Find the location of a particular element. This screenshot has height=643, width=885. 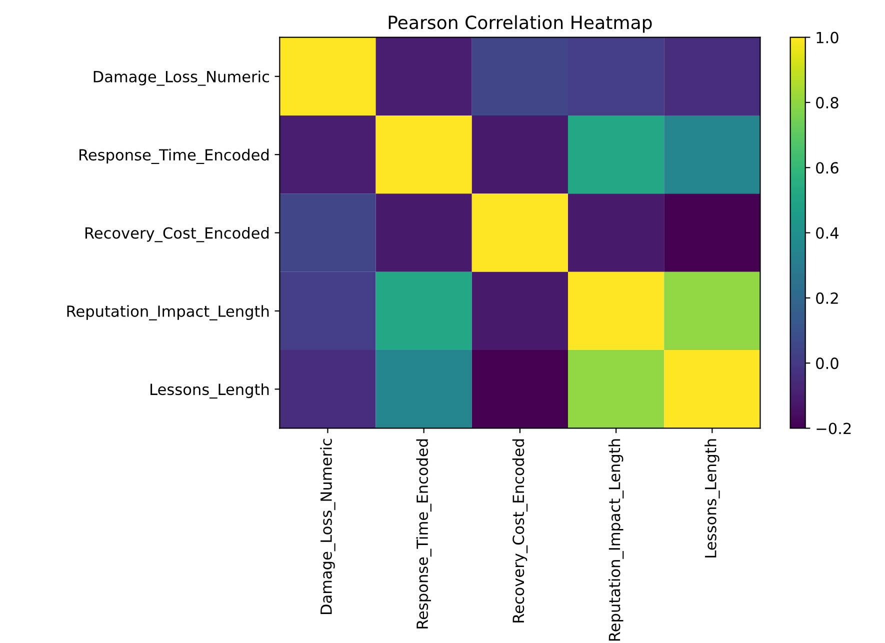

chart-title: Pearson Correlation Heatmap is located at coordinates (520, 24).